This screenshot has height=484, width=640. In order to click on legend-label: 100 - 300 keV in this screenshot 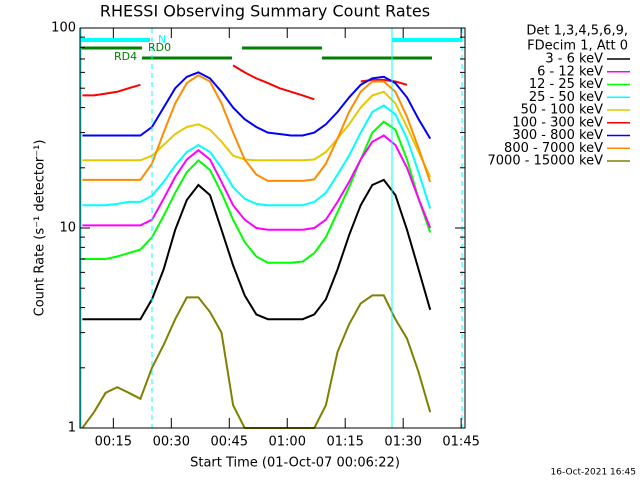, I will do `click(557, 122)`.